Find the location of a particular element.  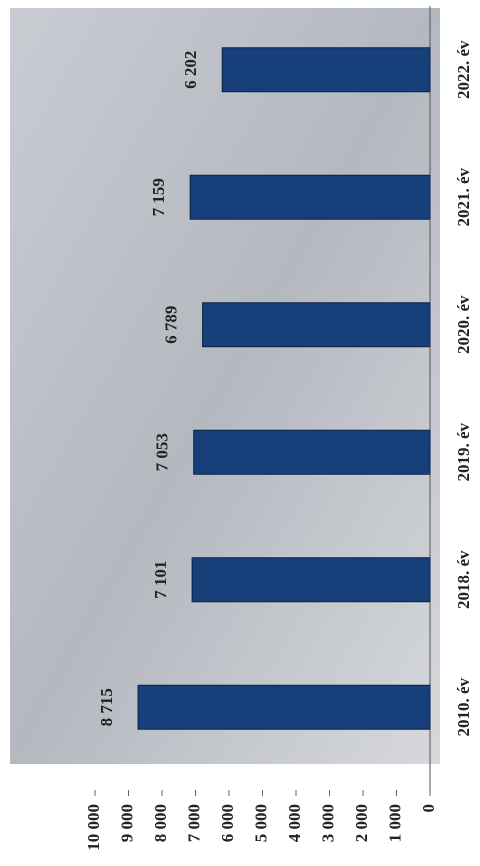

y-tick-label: 6 000 is located at coordinates (227, 823).